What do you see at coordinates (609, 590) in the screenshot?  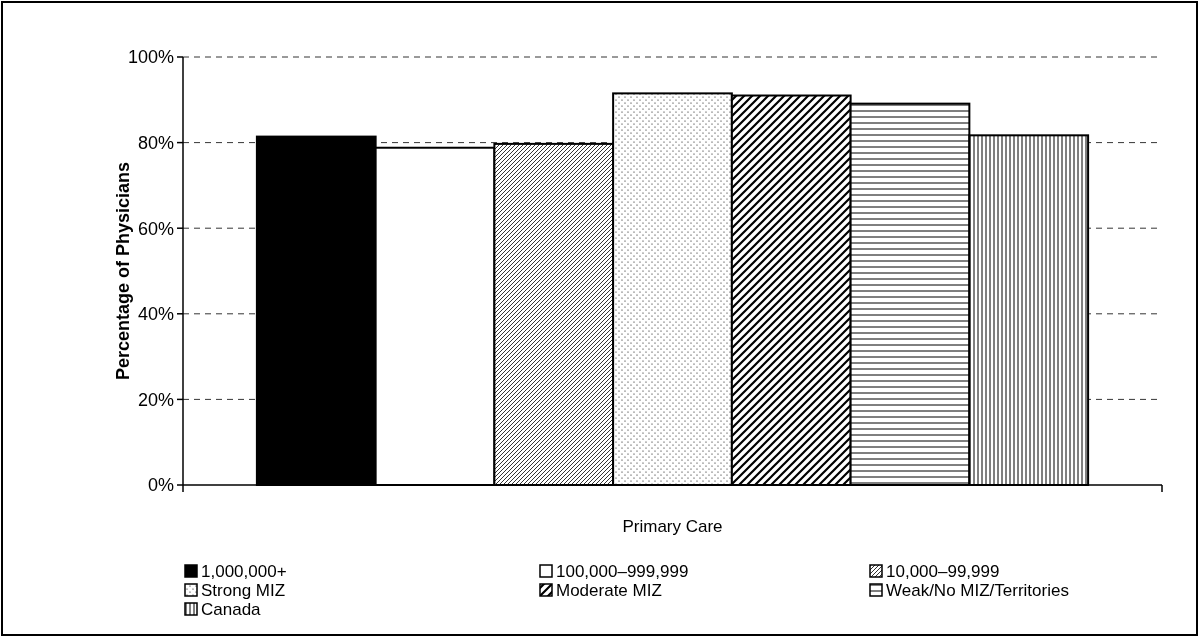 I see `legend-label: Moderate MIZ` at bounding box center [609, 590].